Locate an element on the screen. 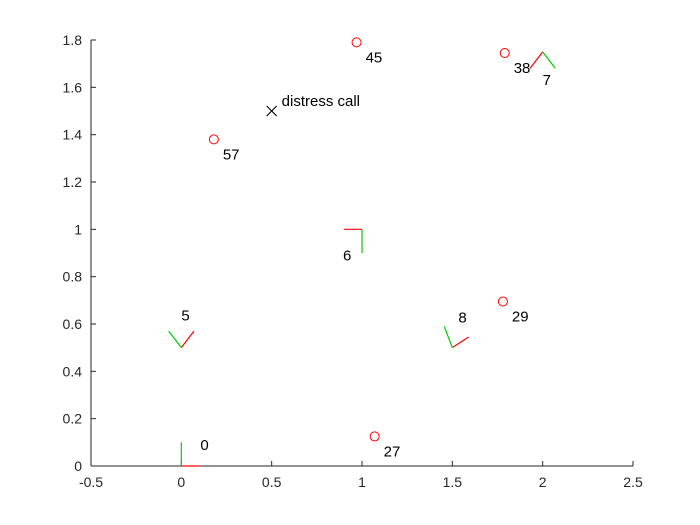 The image size is (700, 525). x-marker is located at coordinates (272, 111).